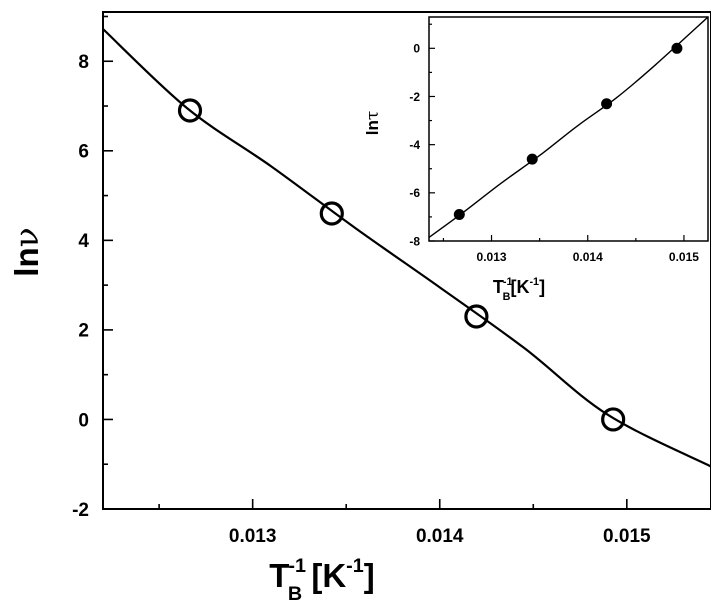 This screenshot has width=711, height=606. I want to click on main-x-axis-title-unit-sup: -1, so click(355, 566).